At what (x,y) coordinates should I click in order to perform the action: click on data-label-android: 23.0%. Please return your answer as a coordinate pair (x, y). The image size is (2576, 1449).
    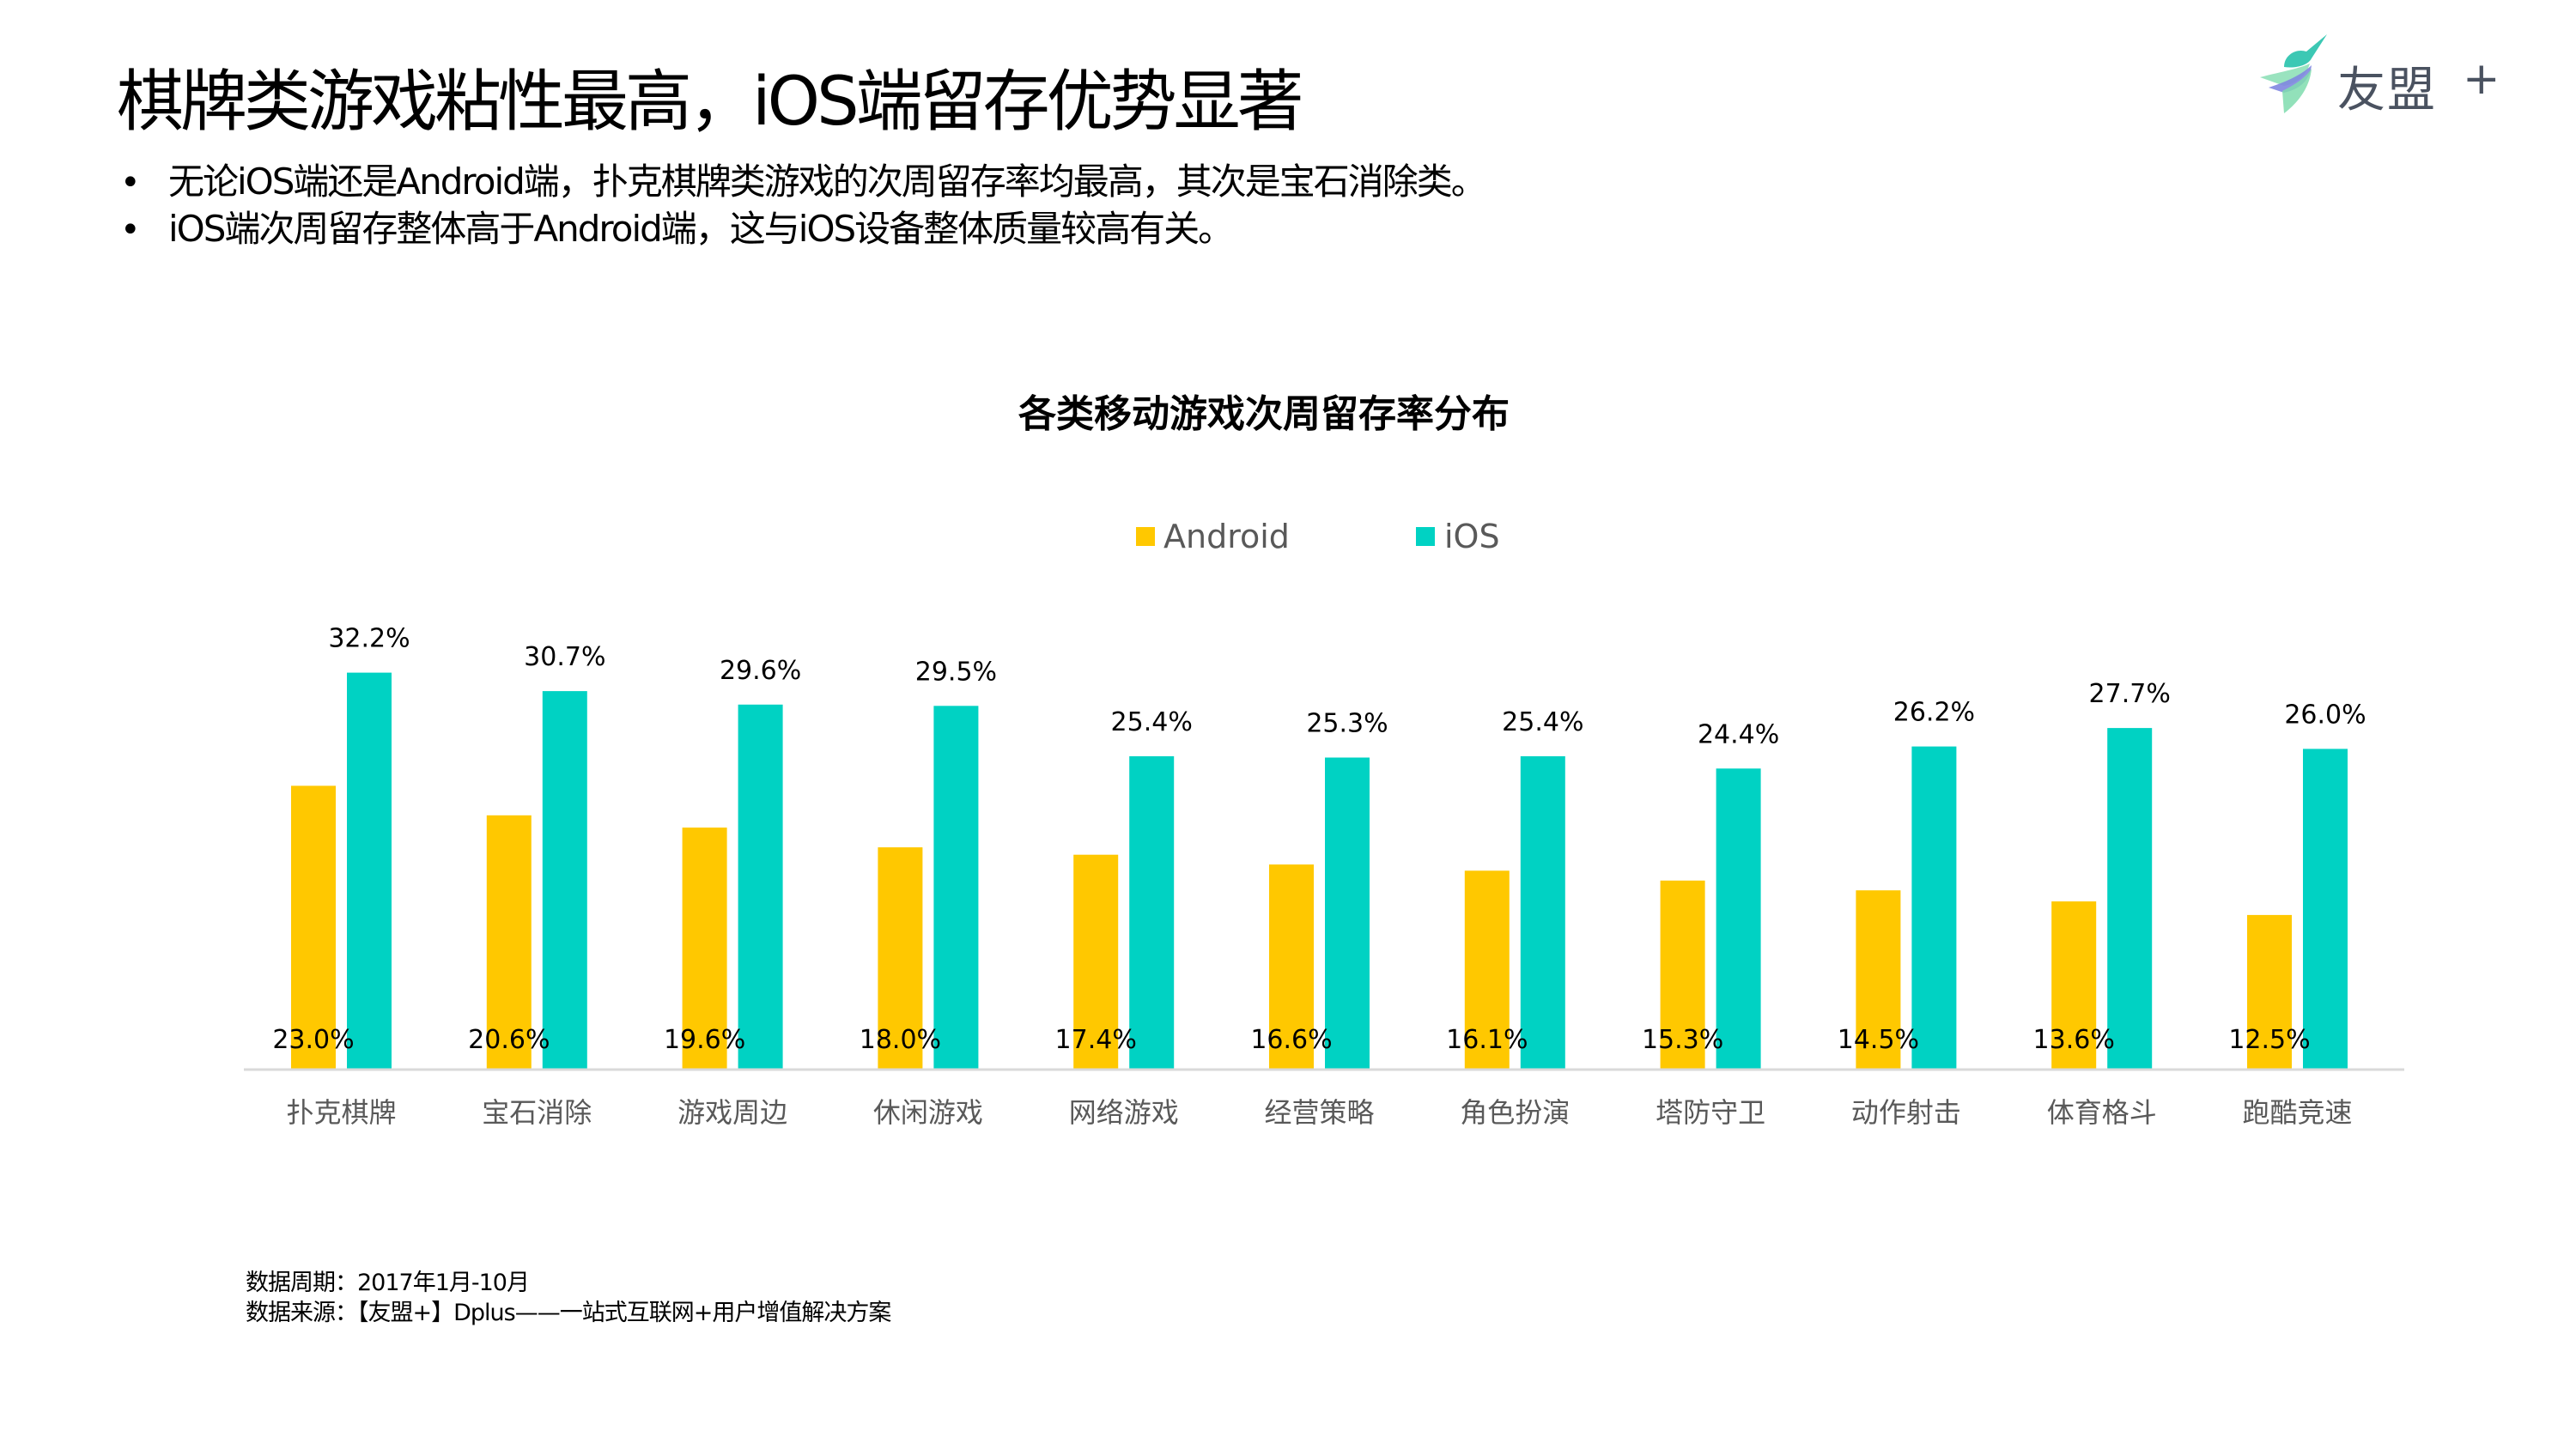
    Looking at the image, I should click on (313, 1040).